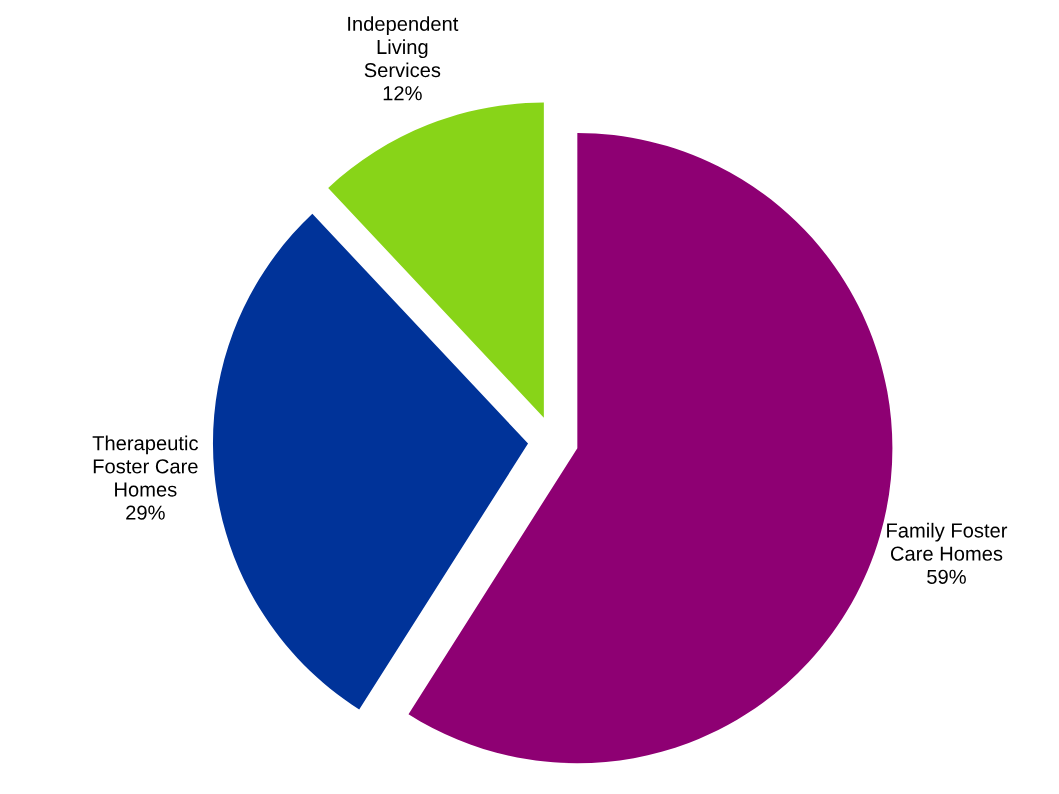 The height and width of the screenshot is (794, 1059). Describe the element at coordinates (403, 47) in the screenshot. I see `slice-label: Independent Living Services` at that location.